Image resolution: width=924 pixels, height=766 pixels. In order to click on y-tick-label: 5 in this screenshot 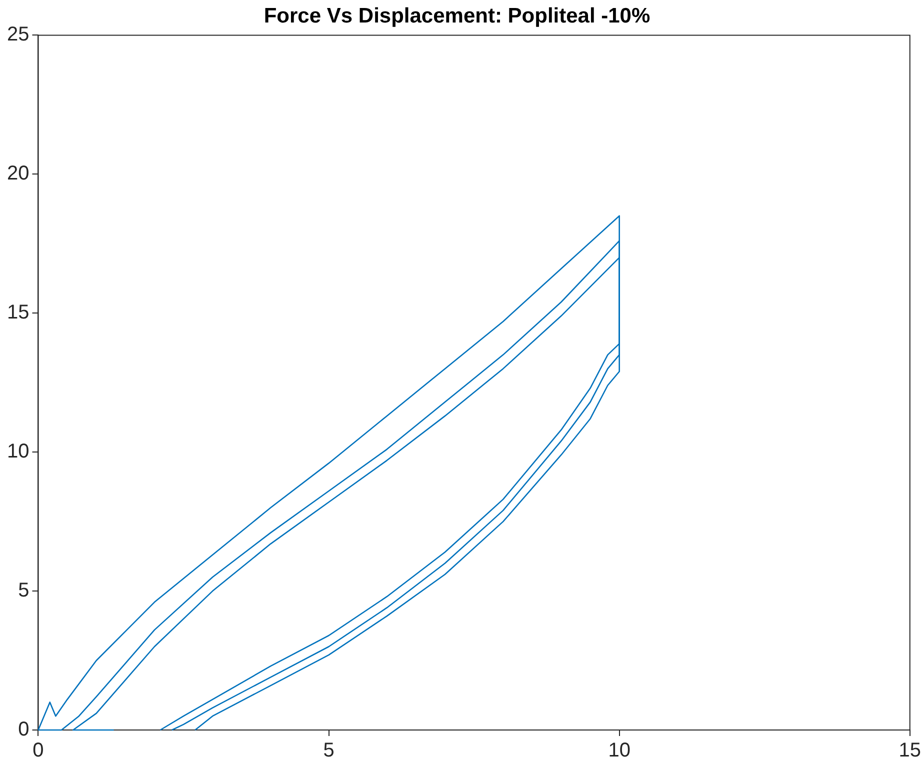, I will do `click(24, 591)`.